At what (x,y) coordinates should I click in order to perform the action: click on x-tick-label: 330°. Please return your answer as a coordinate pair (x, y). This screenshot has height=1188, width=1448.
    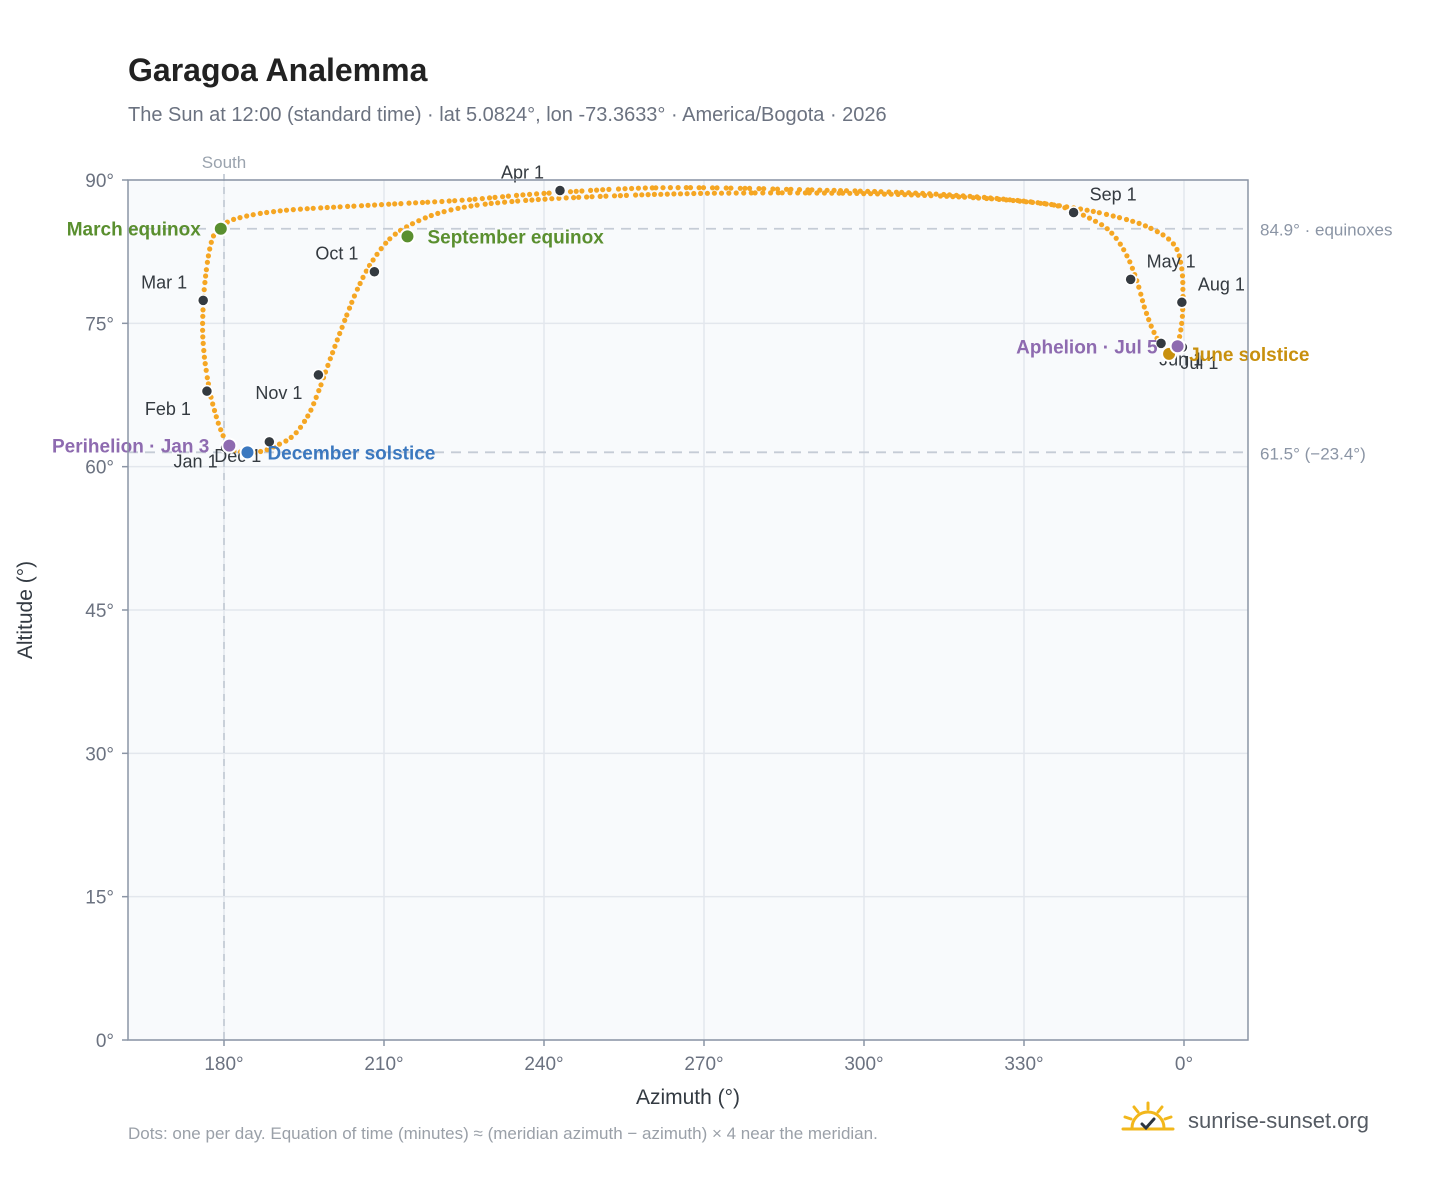
    Looking at the image, I should click on (1023, 1064).